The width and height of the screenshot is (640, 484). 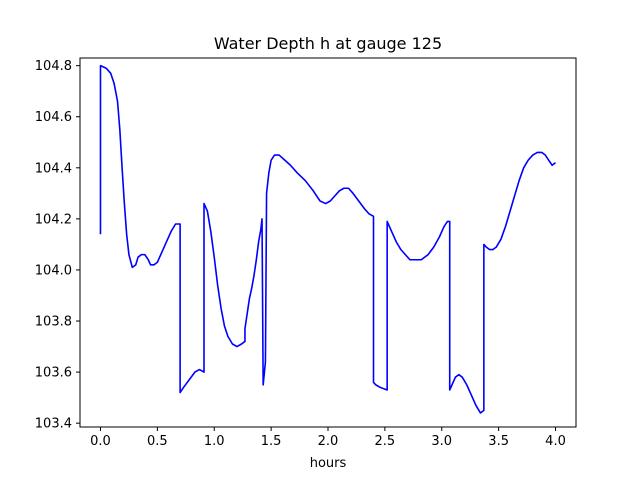 What do you see at coordinates (53, 117) in the screenshot?
I see `y-tick-label: 104.6` at bounding box center [53, 117].